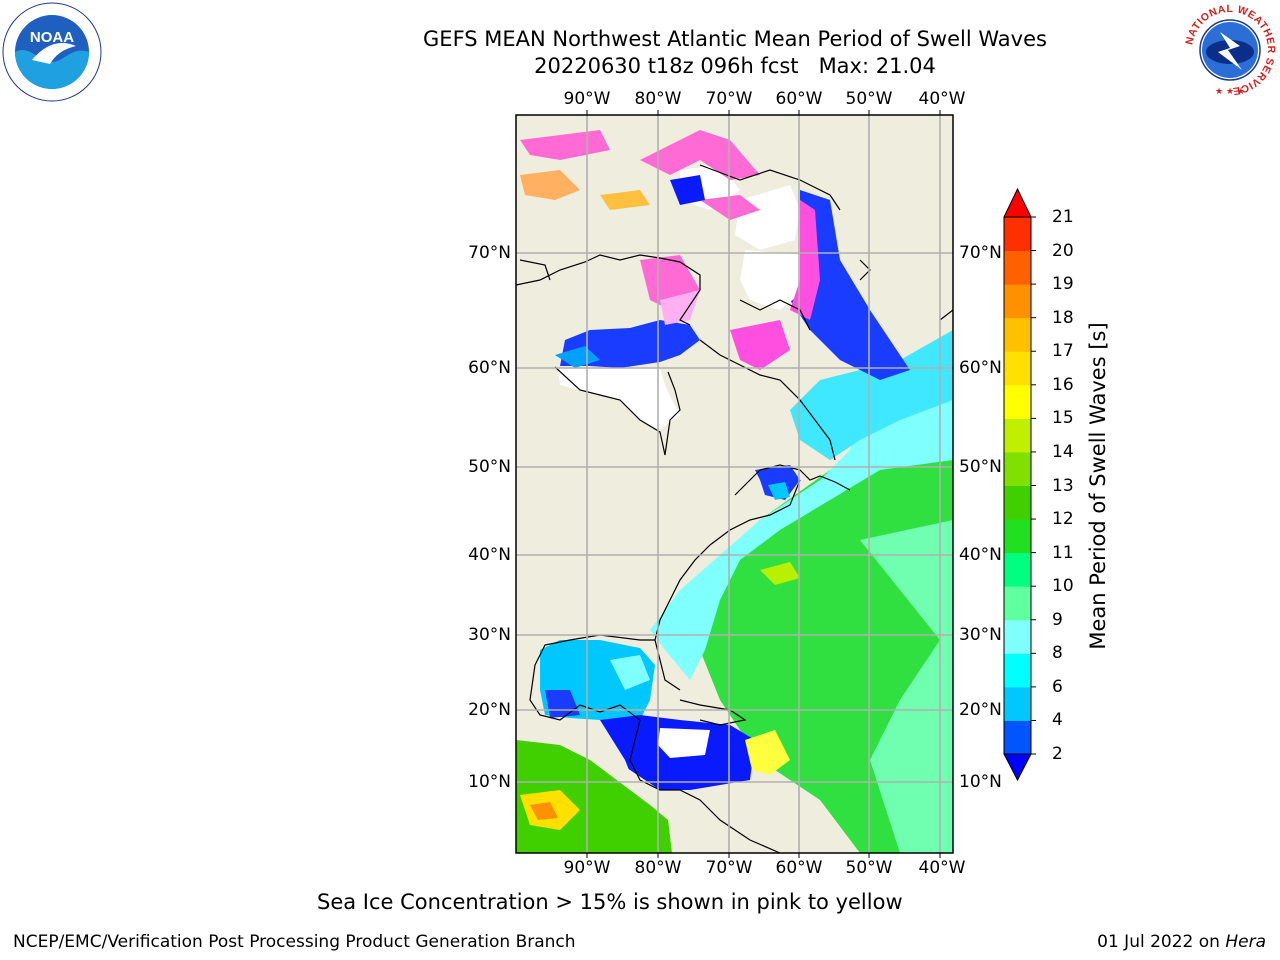  I want to click on title-line-2: 20220630 t18z 096h fcst Max: 21.04, so click(735, 66).